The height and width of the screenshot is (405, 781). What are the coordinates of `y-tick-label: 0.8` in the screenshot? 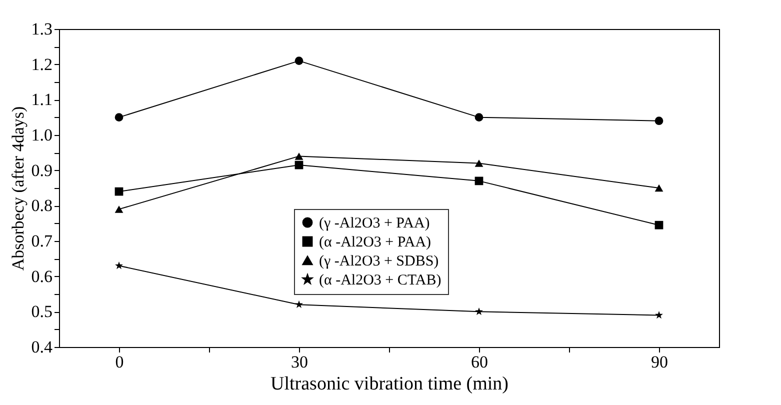 It's located at (41, 206).